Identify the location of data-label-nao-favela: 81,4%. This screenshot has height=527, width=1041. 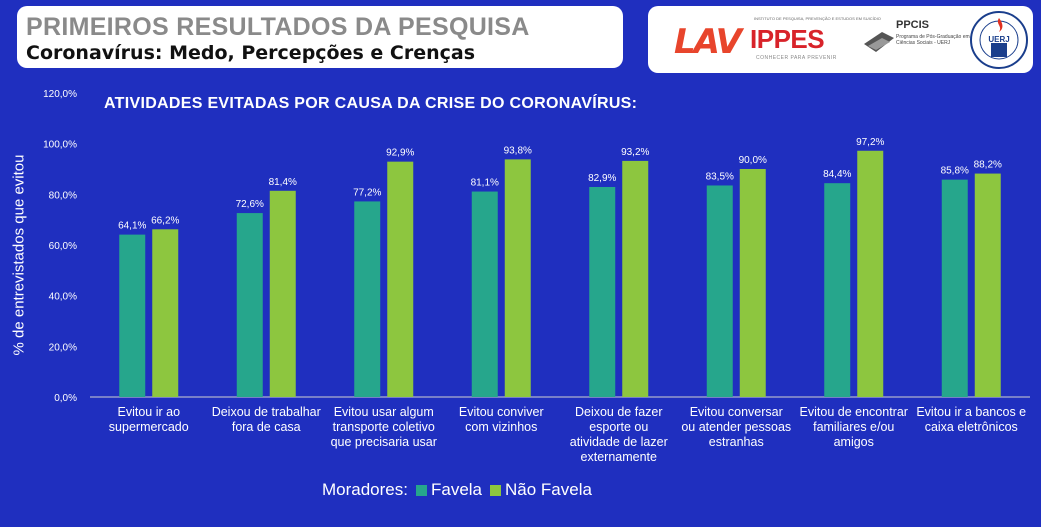
(283, 182).